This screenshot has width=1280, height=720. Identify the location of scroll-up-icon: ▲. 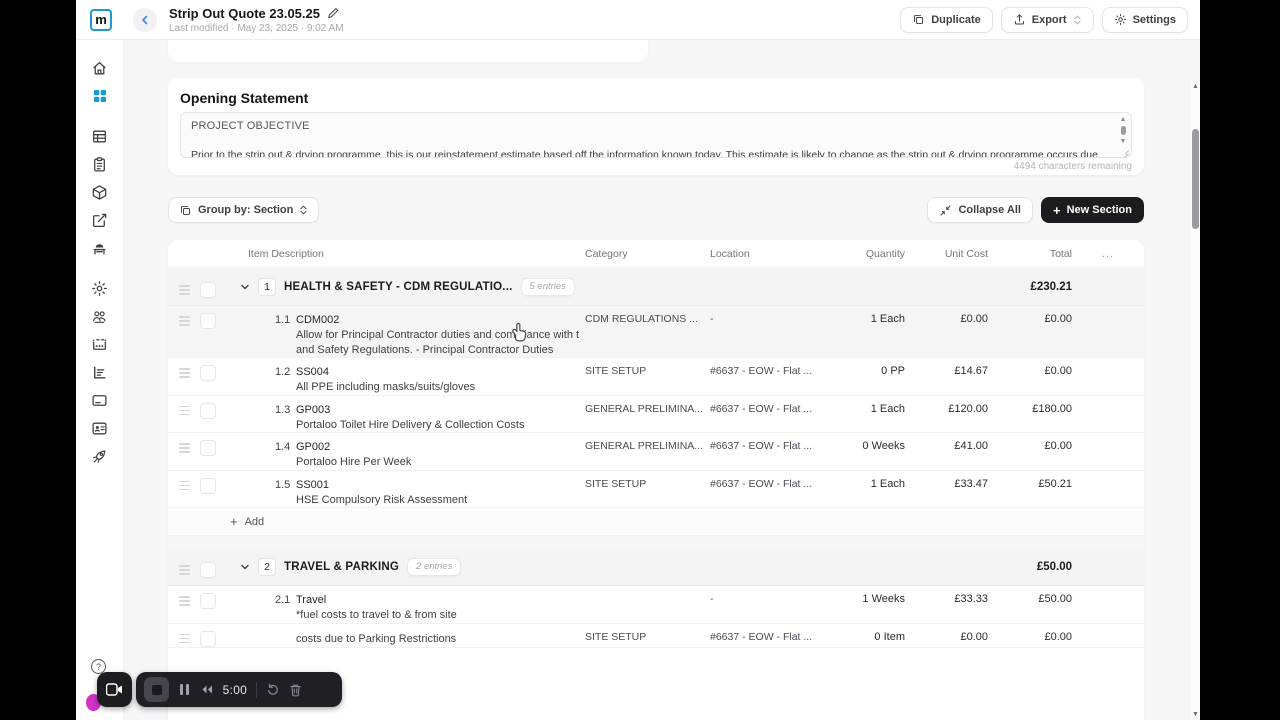
(1123, 119).